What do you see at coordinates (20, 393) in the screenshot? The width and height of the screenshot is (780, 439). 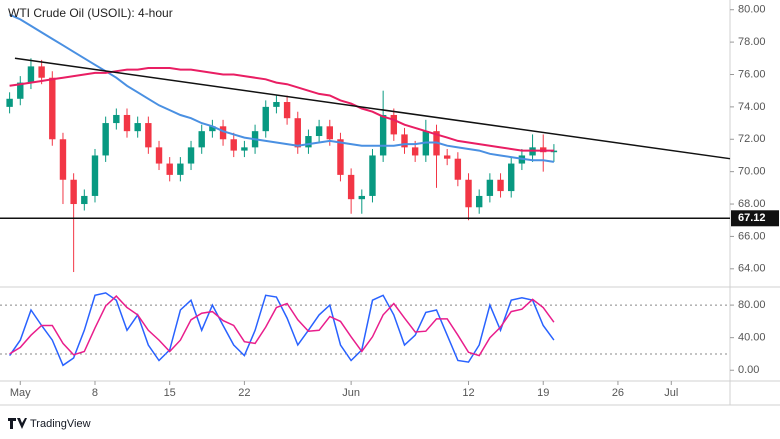 I see `x-tick-label: May` at bounding box center [20, 393].